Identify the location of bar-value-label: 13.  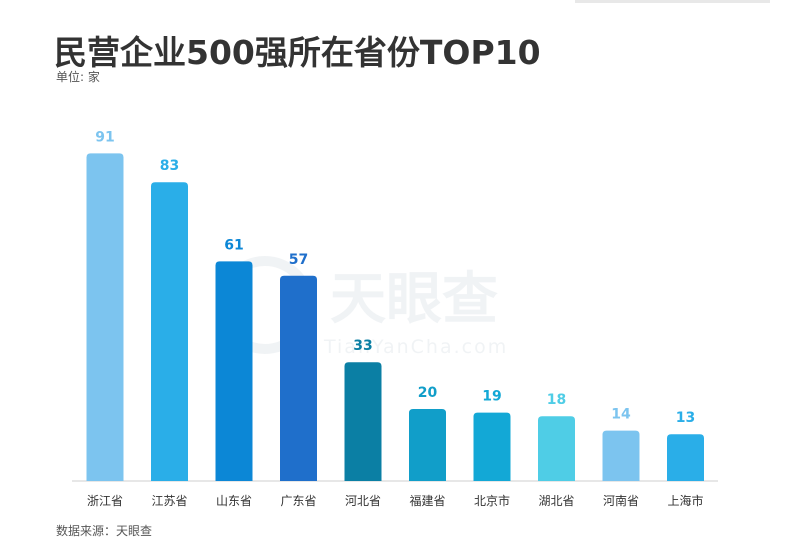
(685, 418).